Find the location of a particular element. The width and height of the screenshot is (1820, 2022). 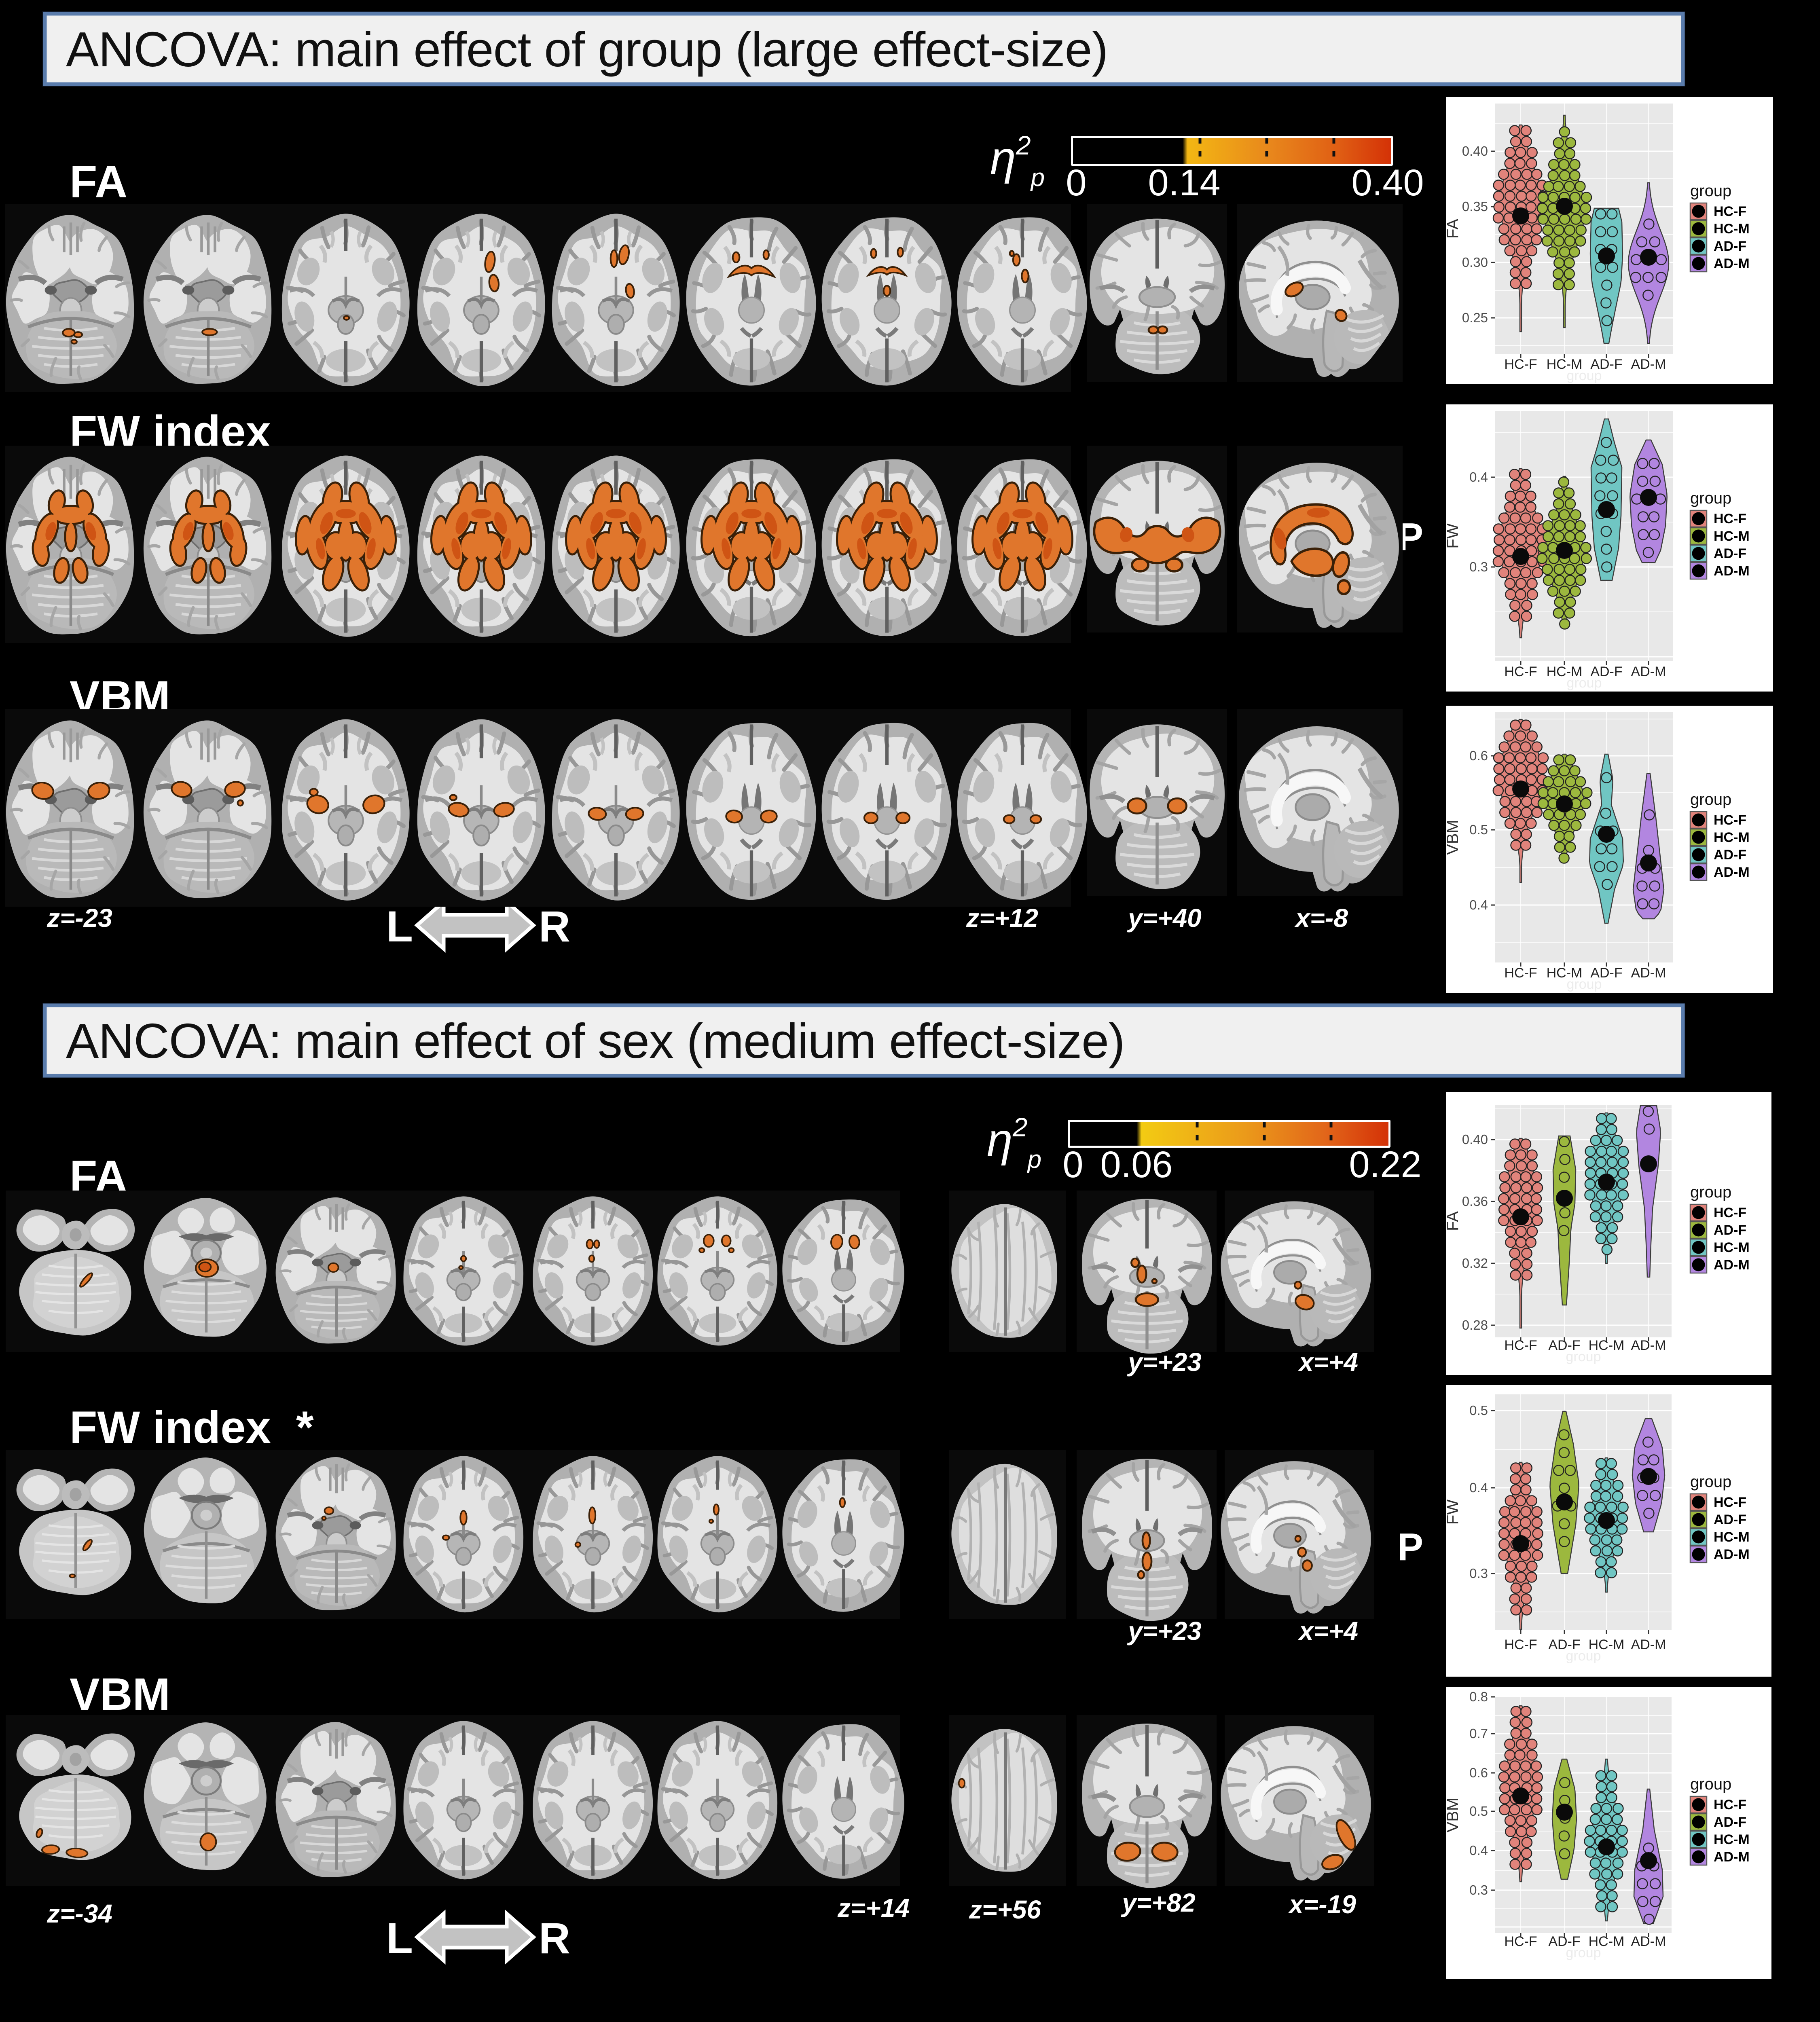

svg-text: z=+12 is located at coordinates (1002, 918).